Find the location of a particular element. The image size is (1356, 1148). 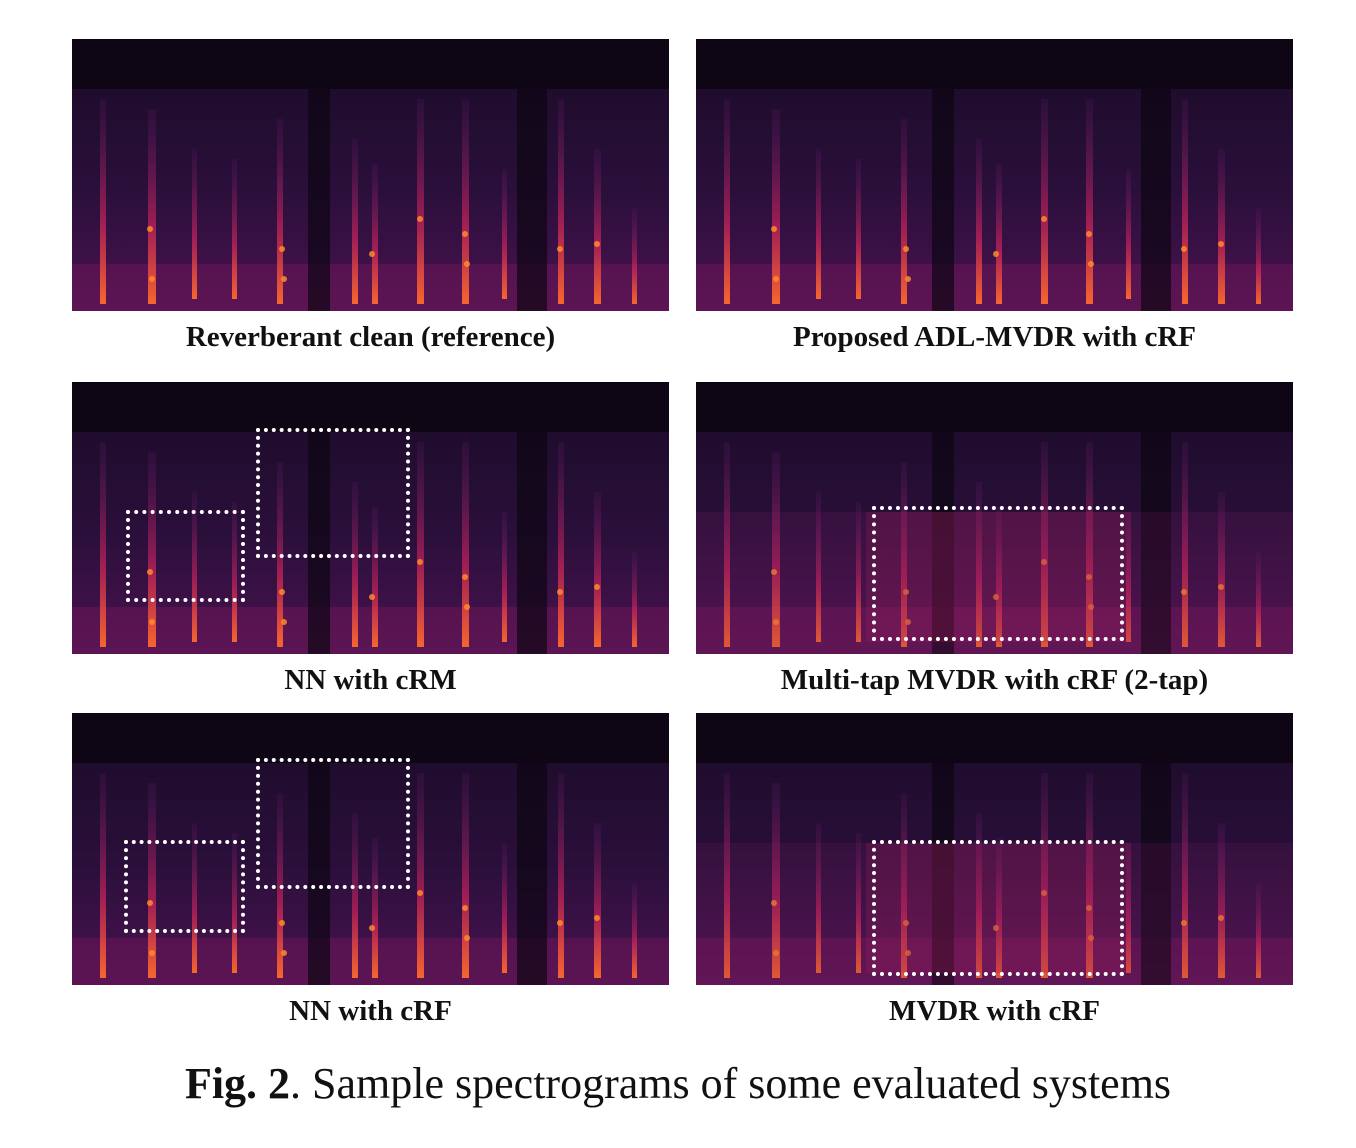

panel-label: NN with cRM is located at coordinates (370, 680).